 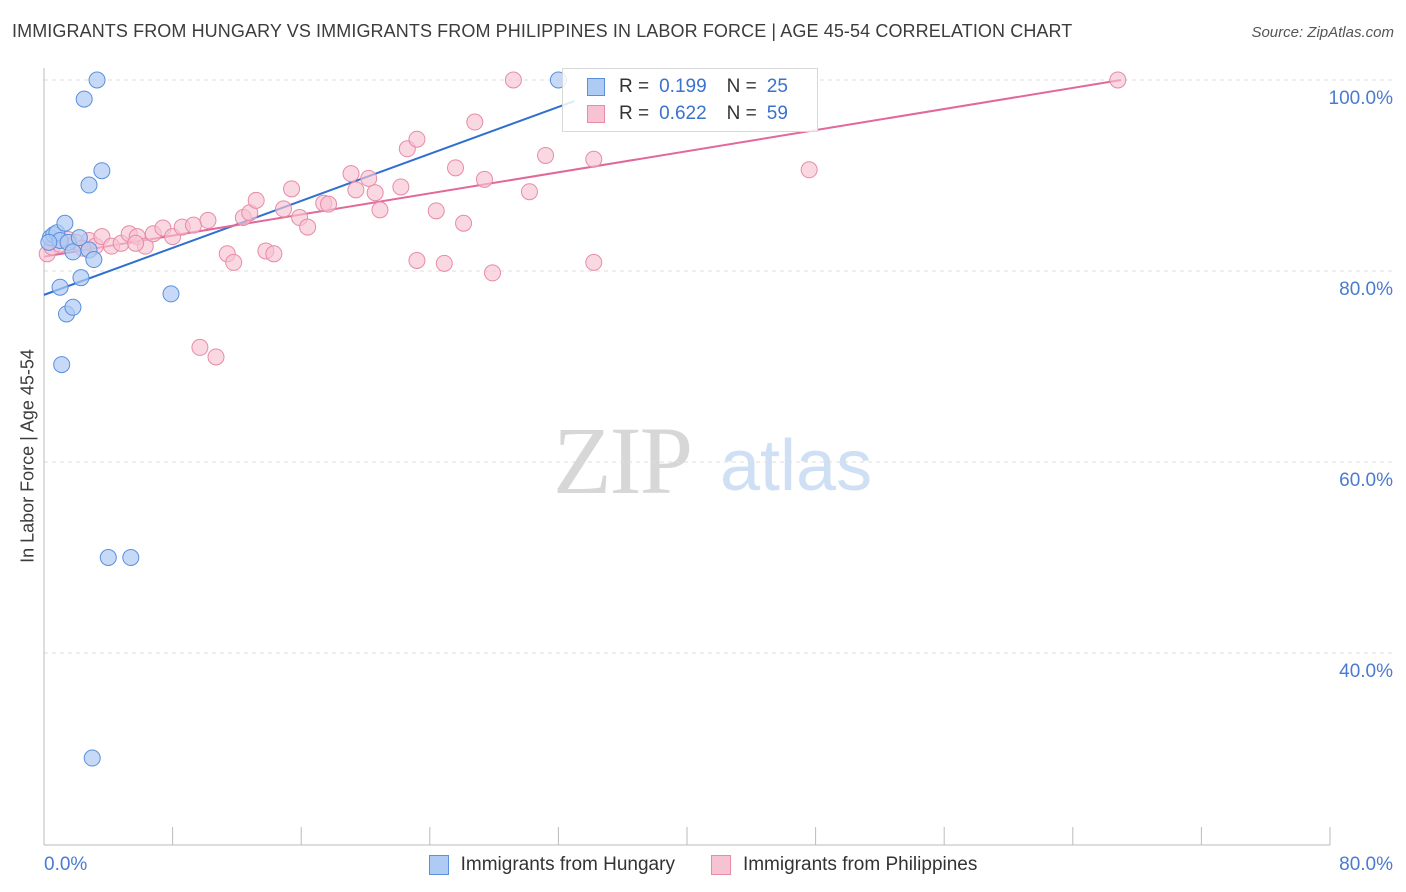 What do you see at coordinates (1366, 671) in the screenshot?
I see `y-tick-label: 40.0%` at bounding box center [1366, 671].